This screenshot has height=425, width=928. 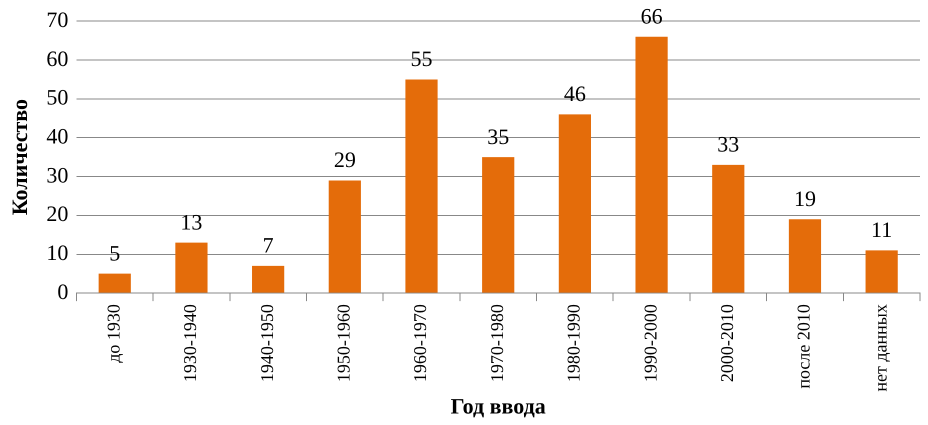 I want to click on y-tick-label: 50, so click(x=57, y=97).